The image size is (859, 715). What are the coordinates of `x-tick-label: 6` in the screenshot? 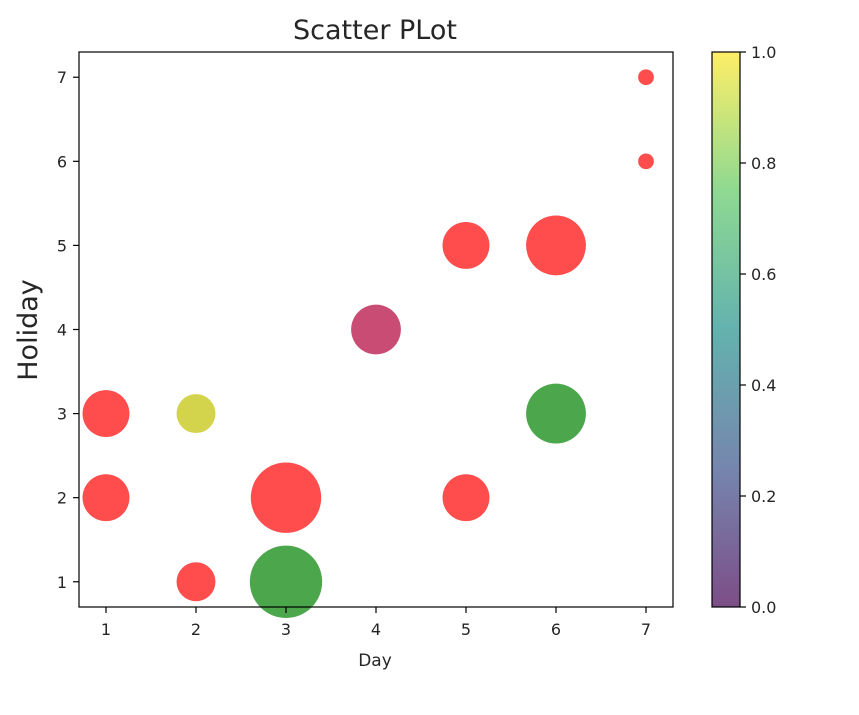 It's located at (556, 629).